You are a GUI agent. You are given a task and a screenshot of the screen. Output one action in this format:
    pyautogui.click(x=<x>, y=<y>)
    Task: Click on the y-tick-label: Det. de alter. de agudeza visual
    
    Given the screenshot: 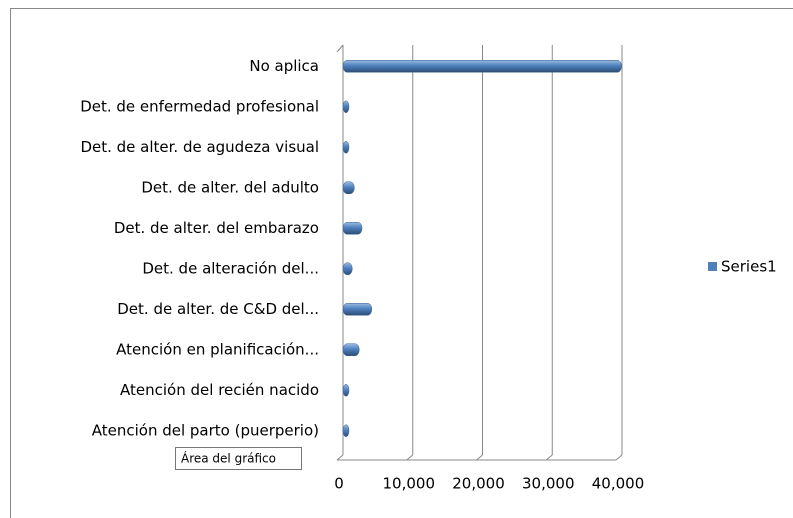 What is the action you would take?
    pyautogui.click(x=199, y=147)
    